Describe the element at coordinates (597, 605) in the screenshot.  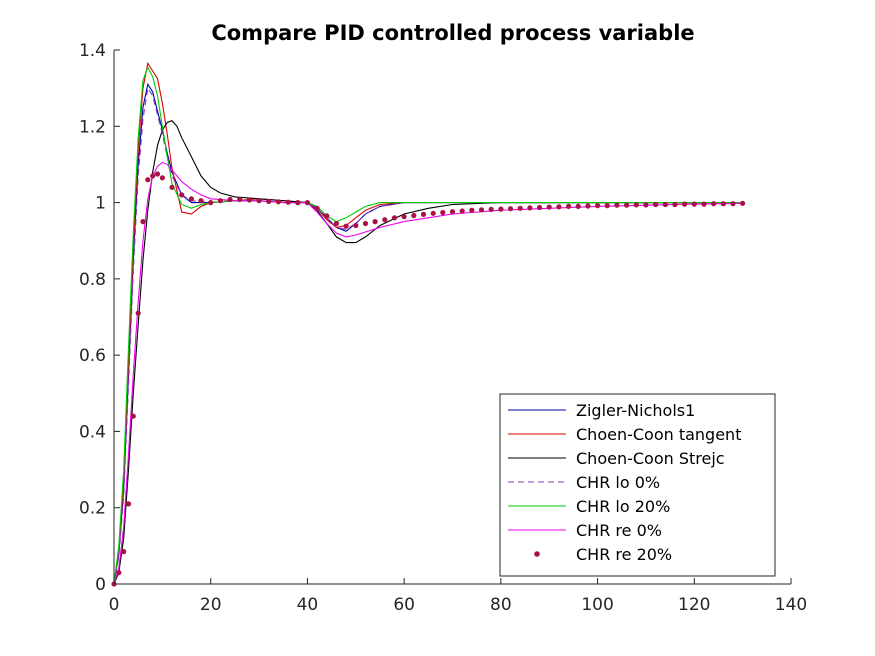
I see `x-tick-label: 100` at that location.